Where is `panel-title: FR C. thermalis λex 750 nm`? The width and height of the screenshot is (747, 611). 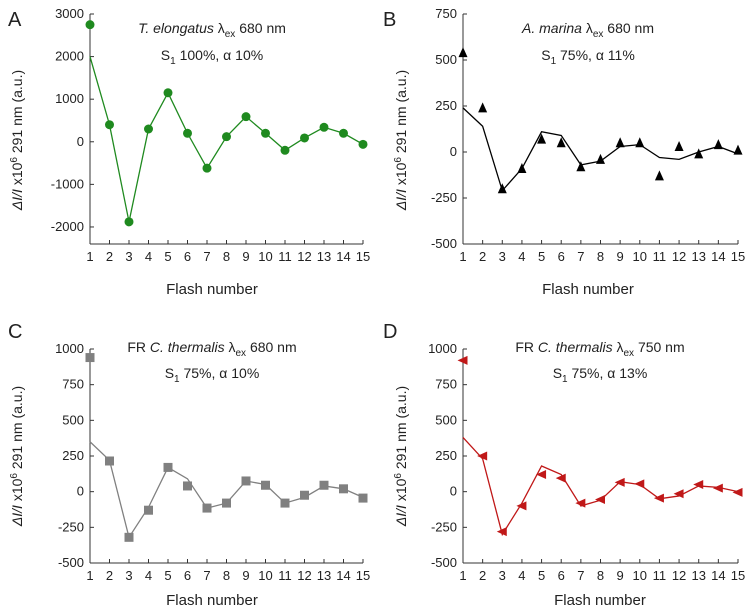
panel-title: FR C. thermalis λex 750 nm is located at coordinates (599, 349).